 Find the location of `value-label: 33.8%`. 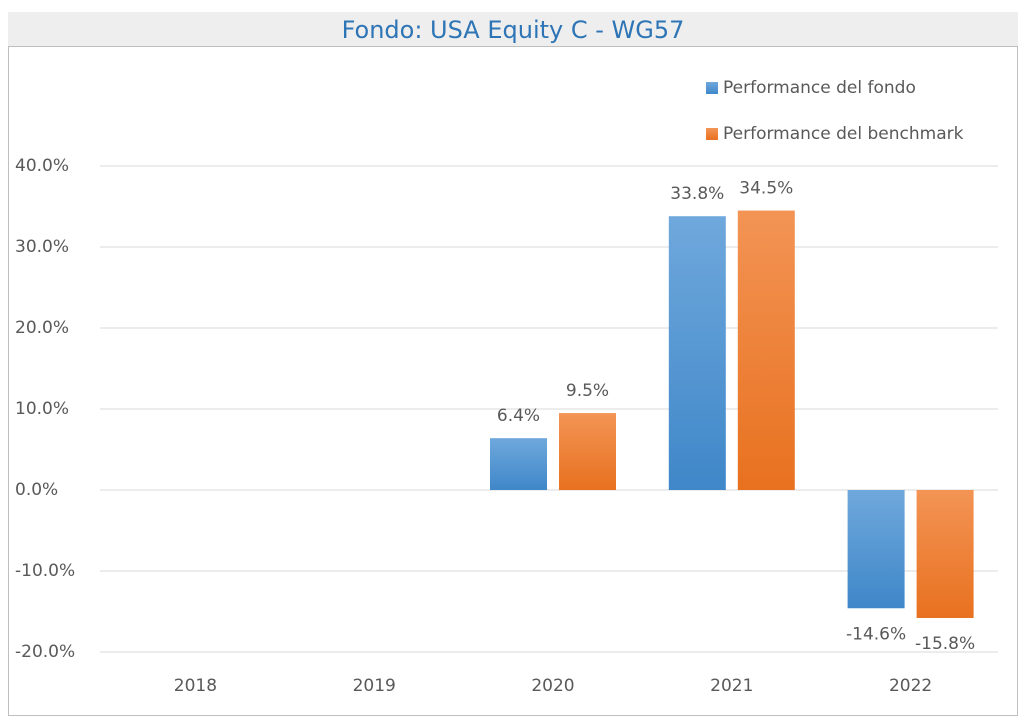

value-label: 33.8% is located at coordinates (697, 194).